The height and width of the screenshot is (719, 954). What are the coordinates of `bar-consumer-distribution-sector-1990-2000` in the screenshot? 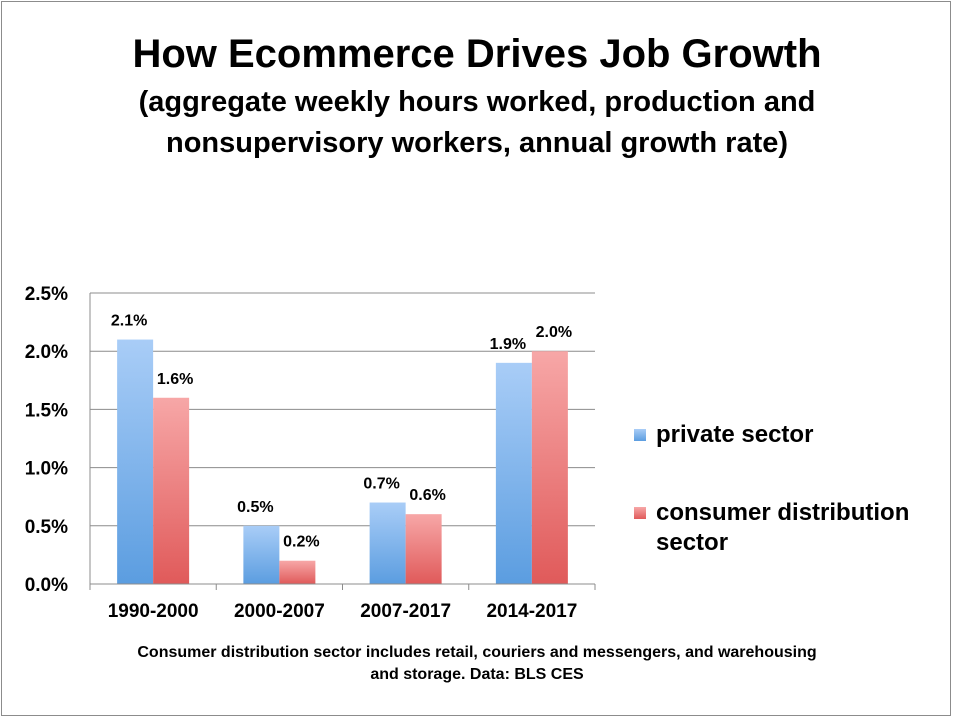 It's located at (171, 490).